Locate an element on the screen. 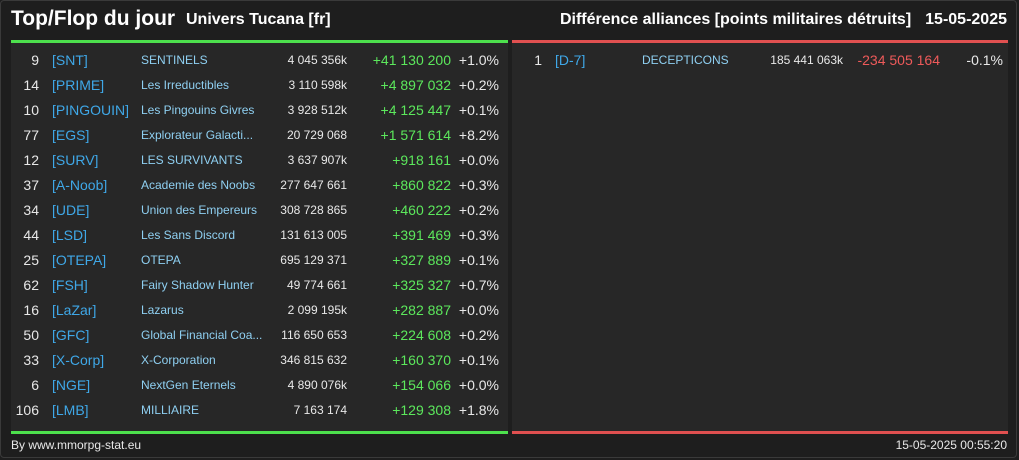  alliance-total: 308 728 865 is located at coordinates (313, 210).